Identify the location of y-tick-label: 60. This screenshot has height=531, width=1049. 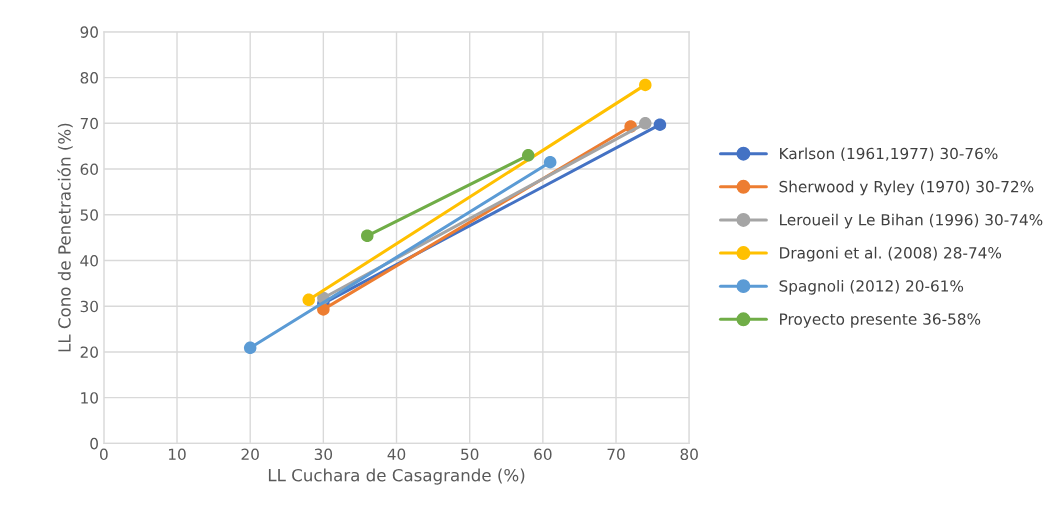
(89, 169).